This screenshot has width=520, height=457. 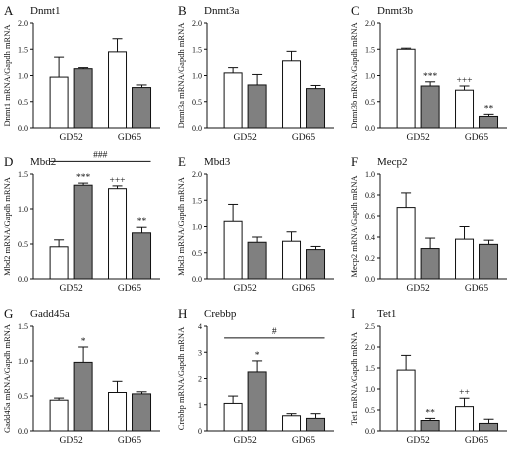 I want to click on panel-title: Dnmt3b, so click(x=395, y=11).